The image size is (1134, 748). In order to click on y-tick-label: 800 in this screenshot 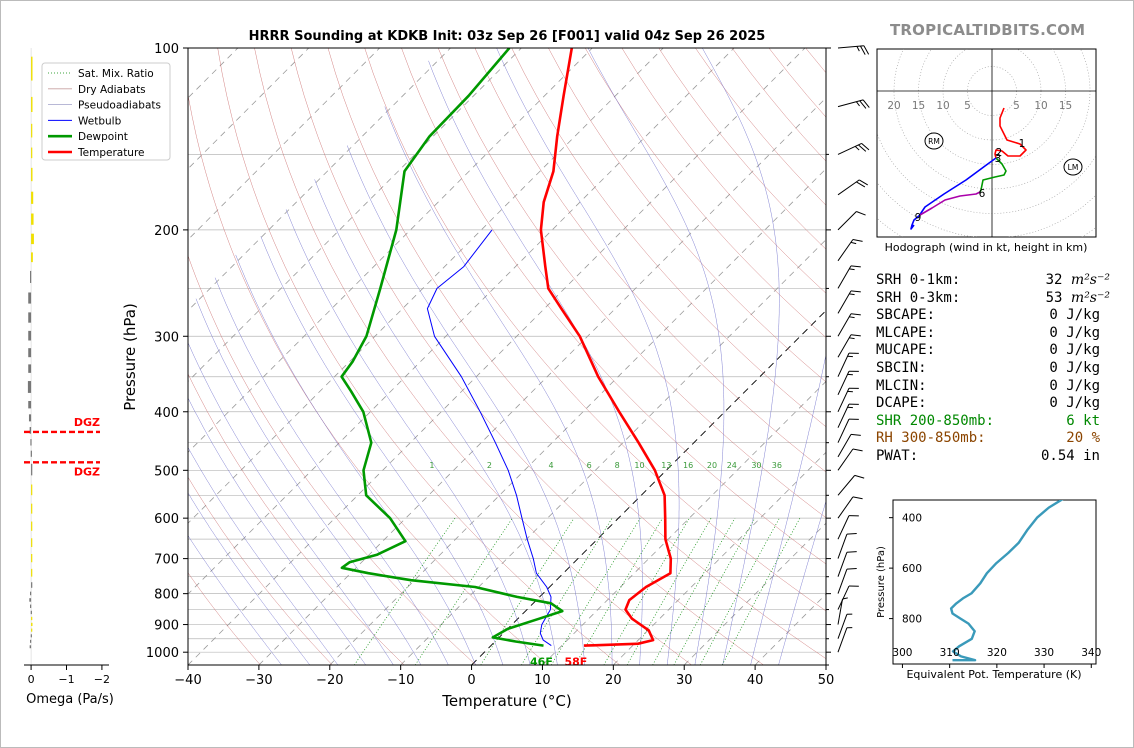, I will do `click(166, 595)`.